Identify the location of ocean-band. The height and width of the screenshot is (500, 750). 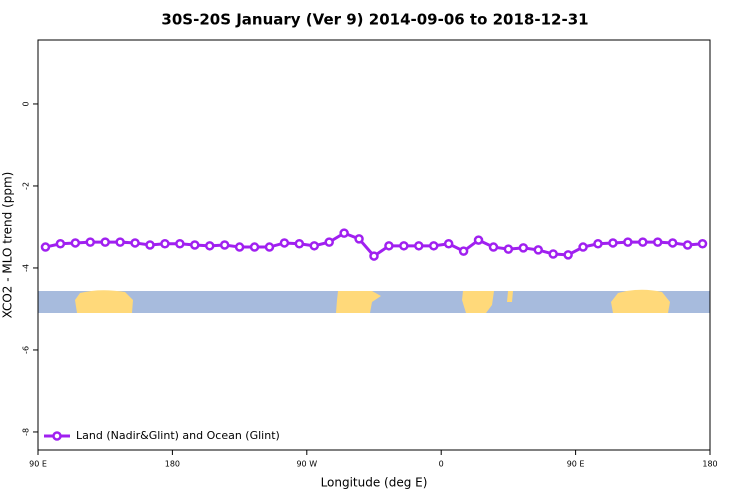
(374, 302).